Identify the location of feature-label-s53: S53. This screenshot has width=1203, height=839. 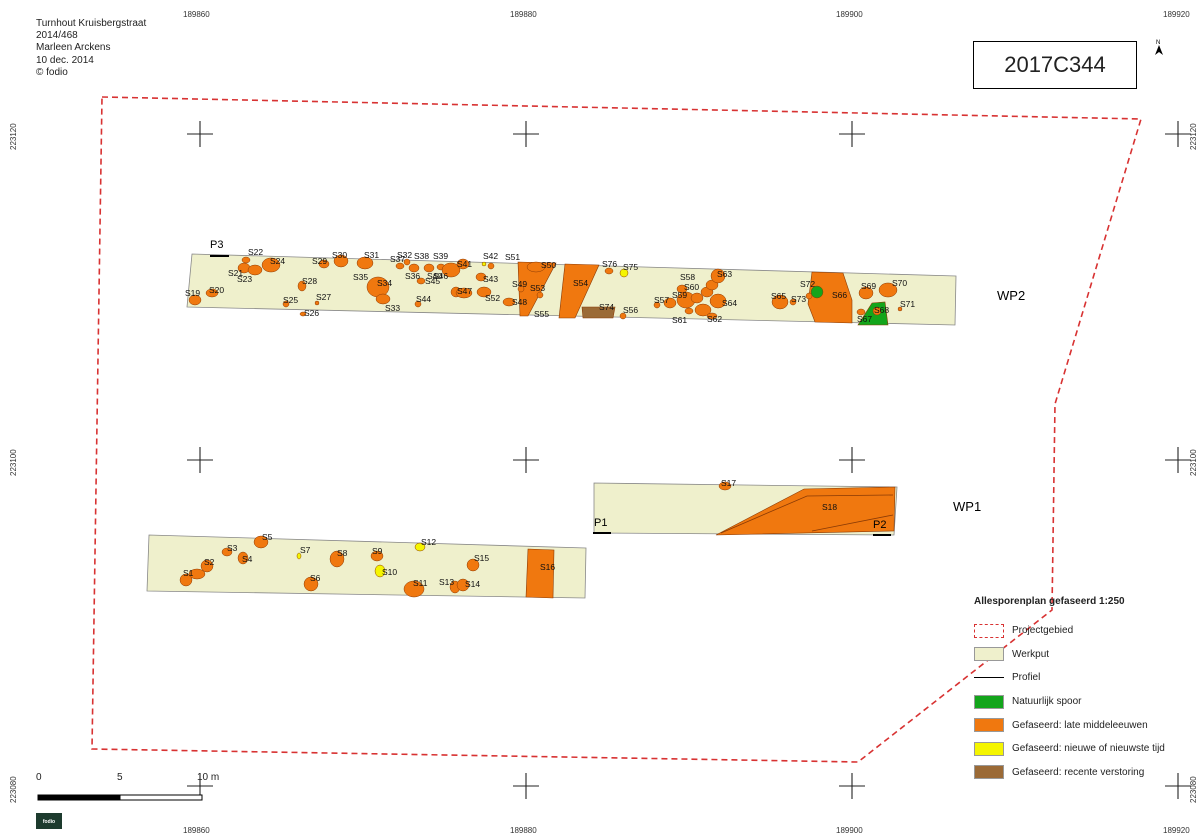
(537, 288).